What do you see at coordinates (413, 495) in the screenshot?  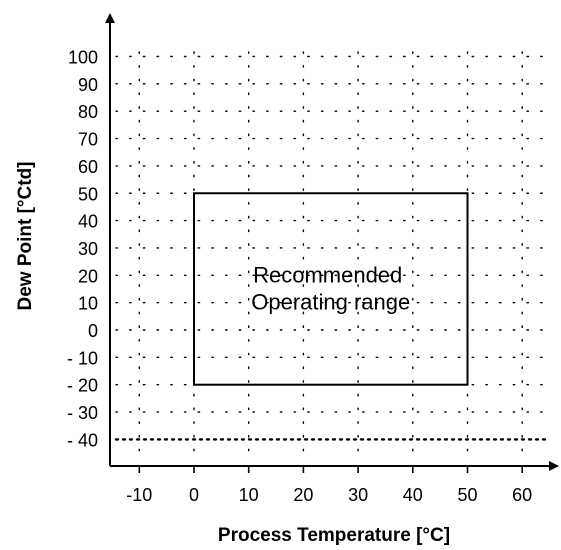 I see `x-tick-label: 40` at bounding box center [413, 495].